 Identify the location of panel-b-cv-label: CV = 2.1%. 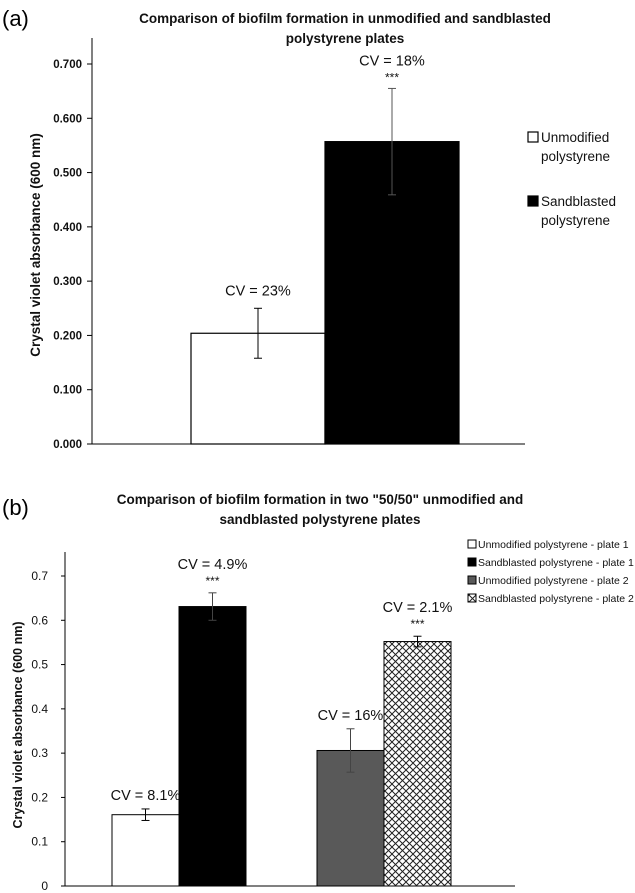
(418, 608).